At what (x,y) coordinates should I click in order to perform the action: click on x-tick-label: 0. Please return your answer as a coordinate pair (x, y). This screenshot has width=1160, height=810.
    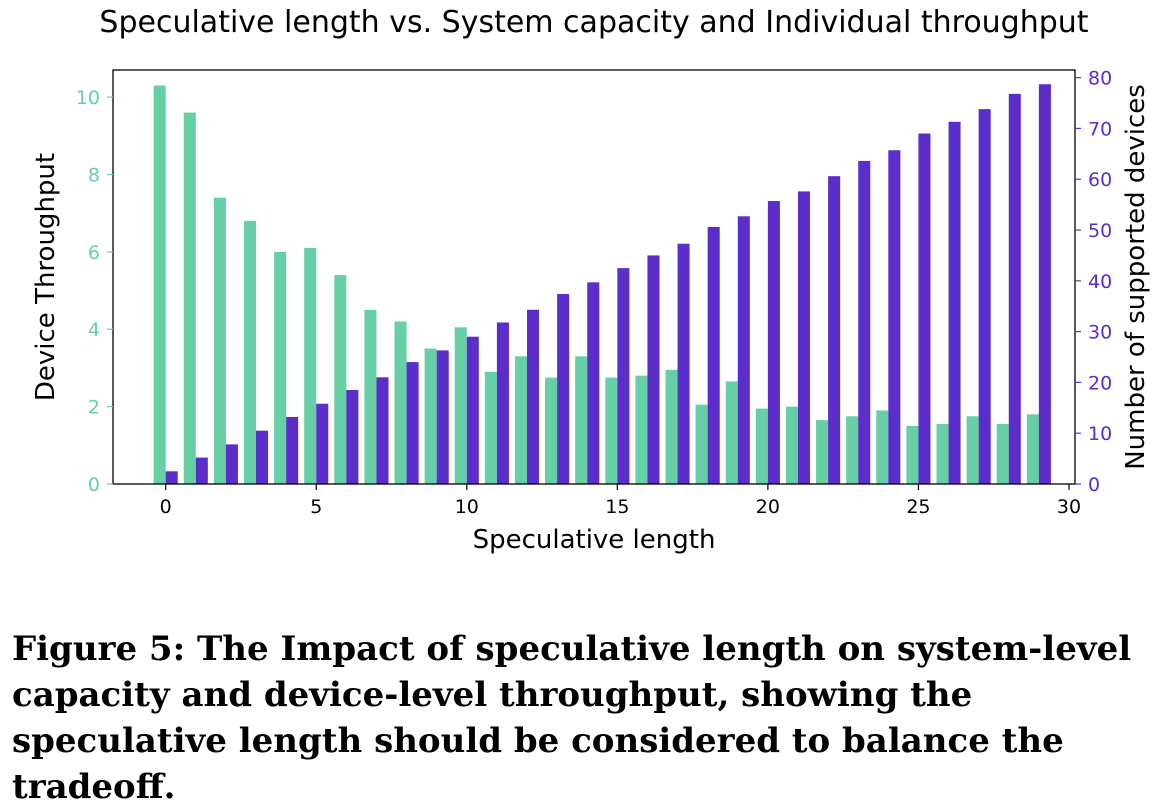
    Looking at the image, I should click on (166, 507).